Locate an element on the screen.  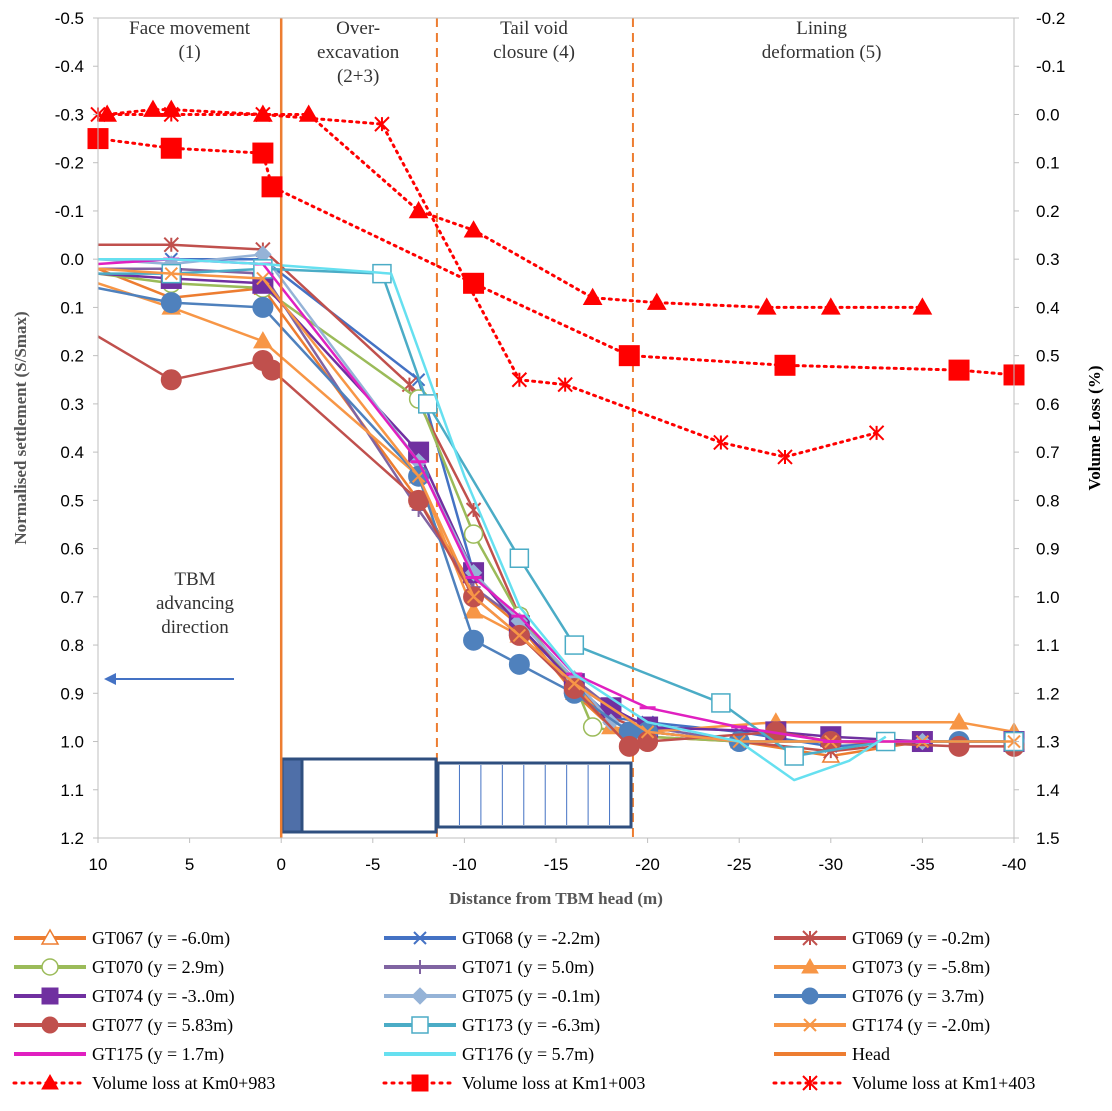
tbm-direction-label: TBM advancing direction is located at coordinates (195, 603).